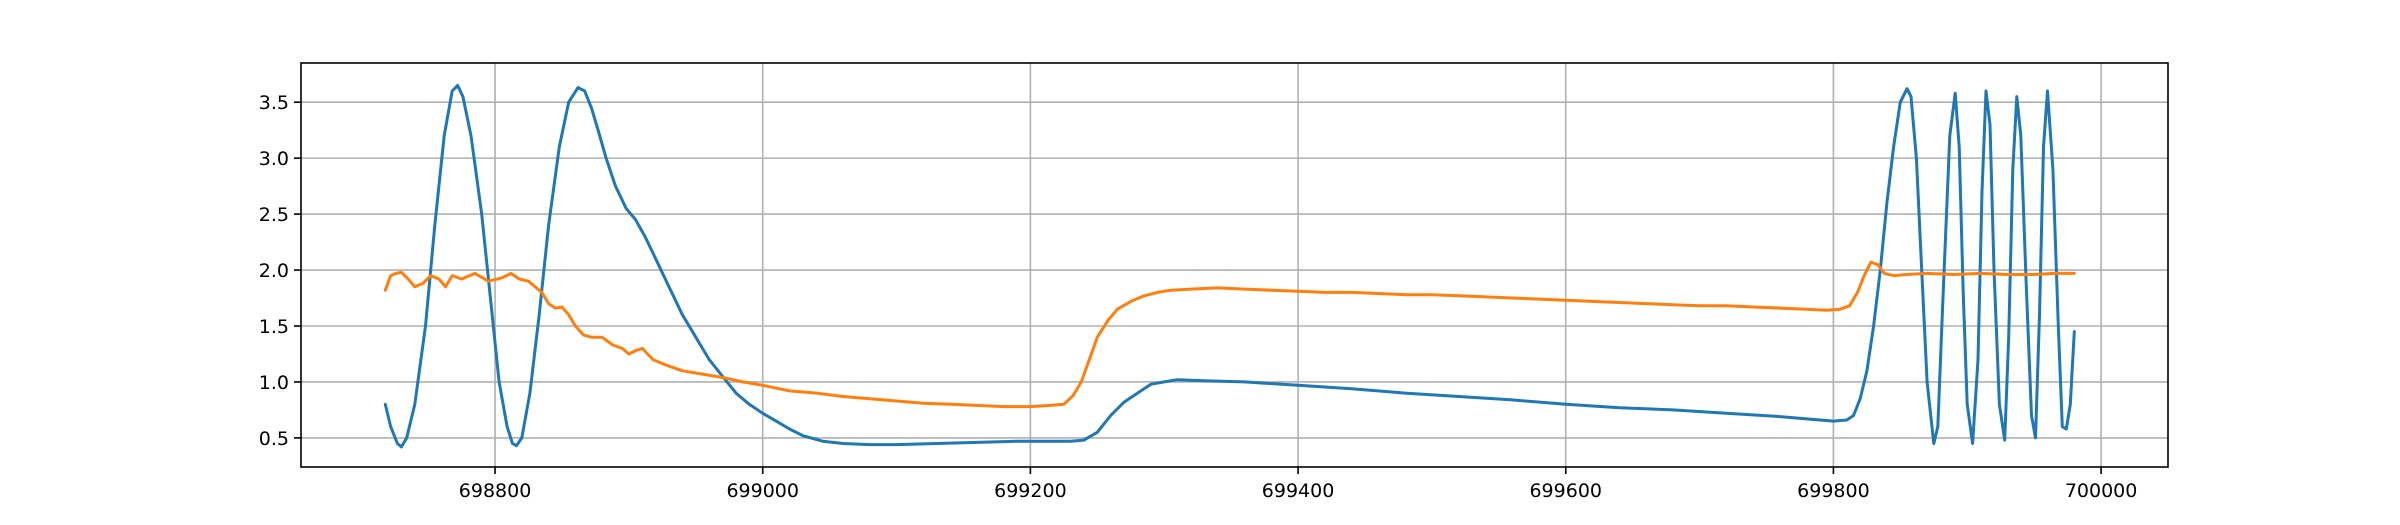  I want to click on y-tick-label: 1.5, so click(274, 327).